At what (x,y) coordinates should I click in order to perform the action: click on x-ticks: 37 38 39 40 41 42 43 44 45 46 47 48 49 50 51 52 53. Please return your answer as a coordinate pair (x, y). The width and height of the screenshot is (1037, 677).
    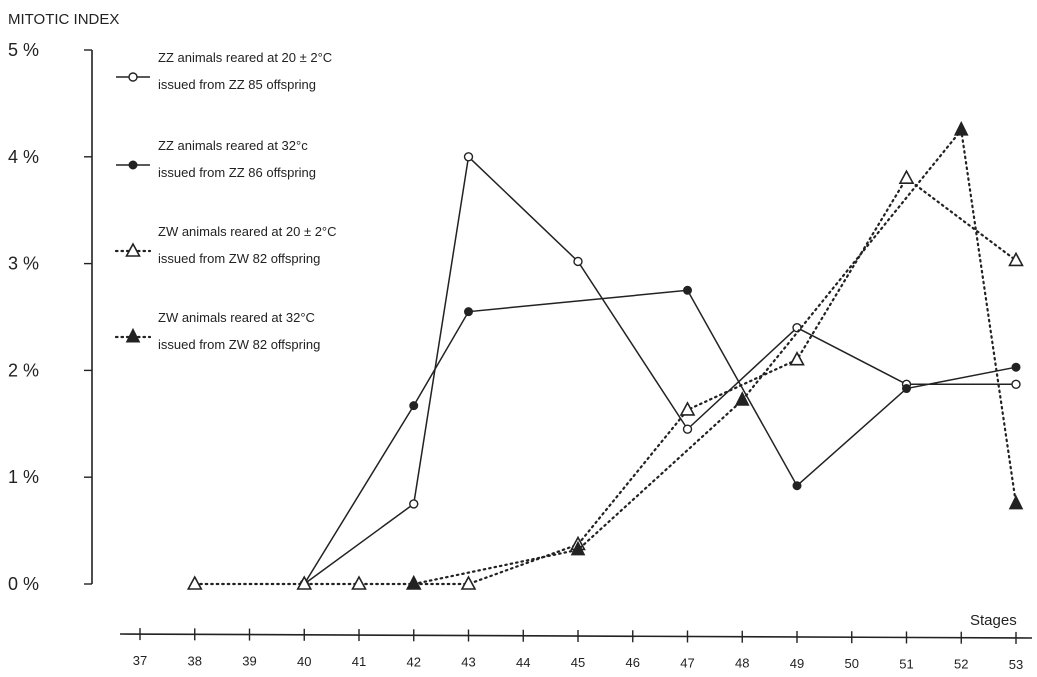
    Looking at the image, I should click on (578, 650).